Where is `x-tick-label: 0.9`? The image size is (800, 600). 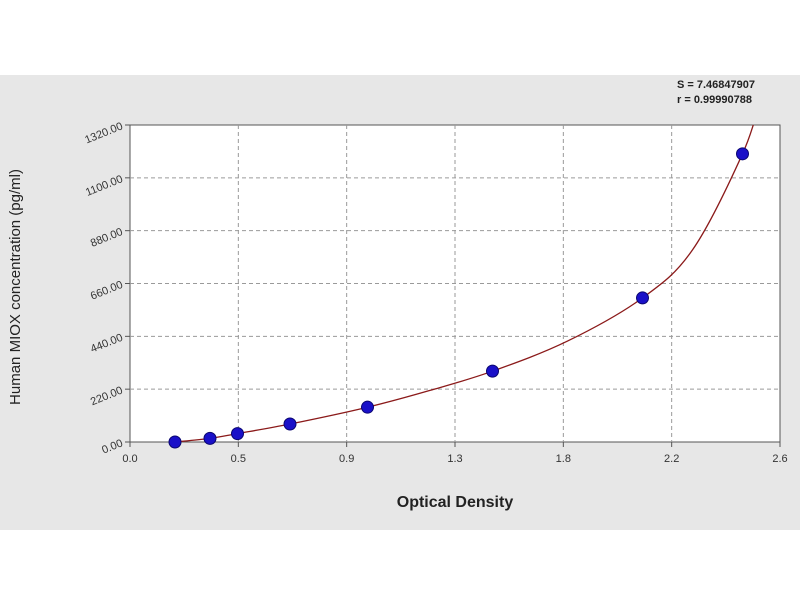
x-tick-label: 0.9 is located at coordinates (346, 459).